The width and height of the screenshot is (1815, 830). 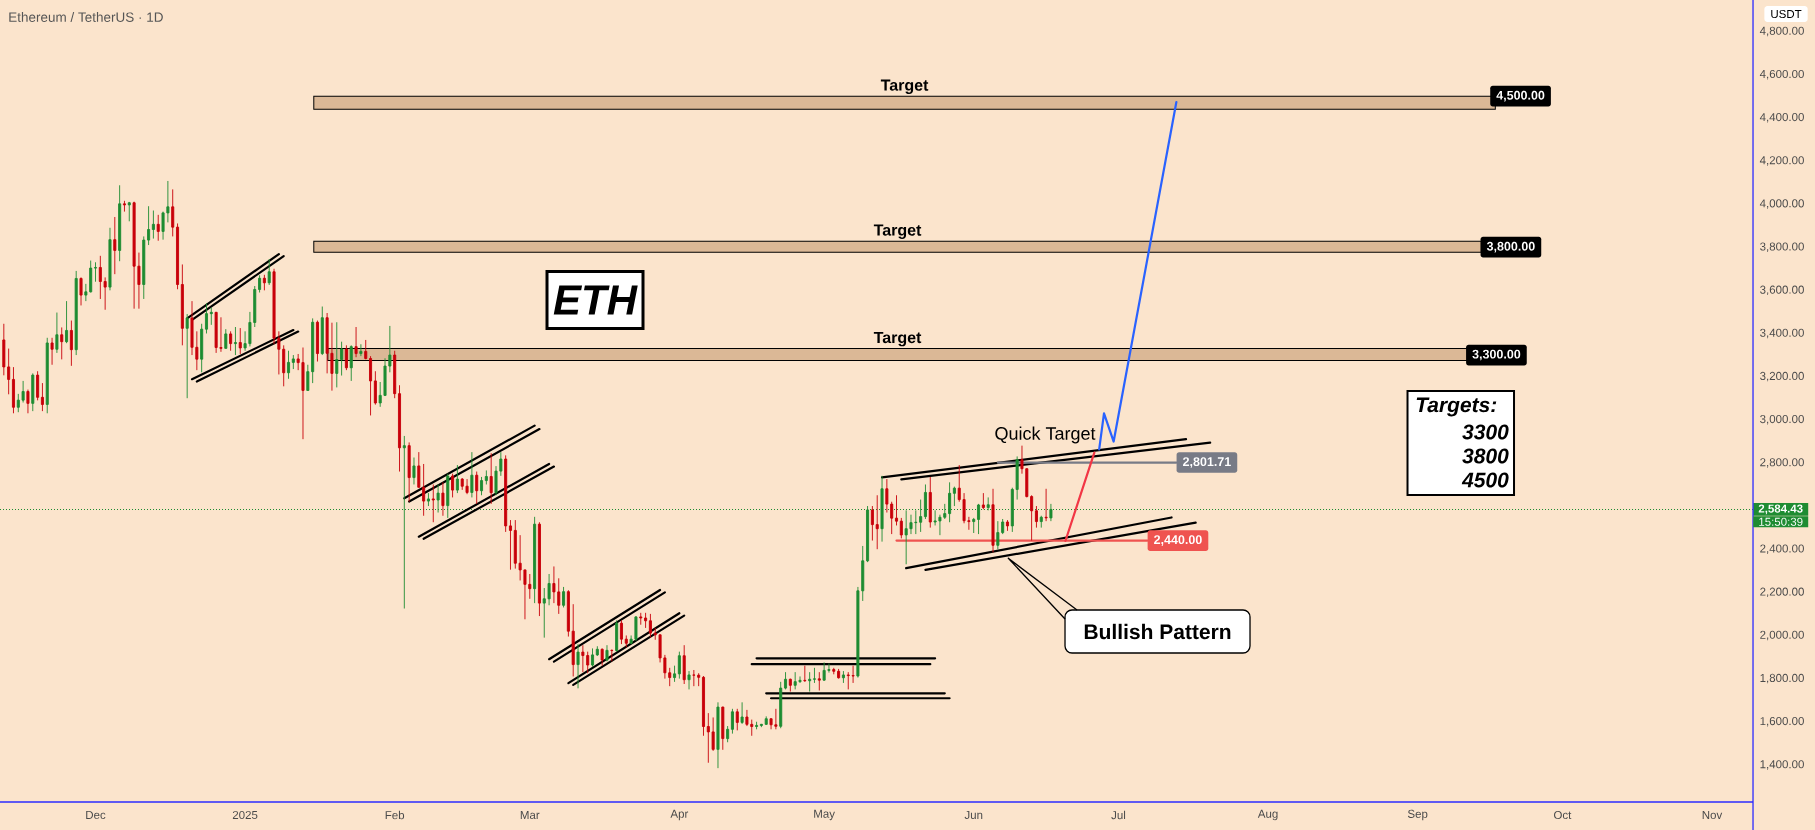 What do you see at coordinates (1786, 14) in the screenshot?
I see `y-axis-title: USDT` at bounding box center [1786, 14].